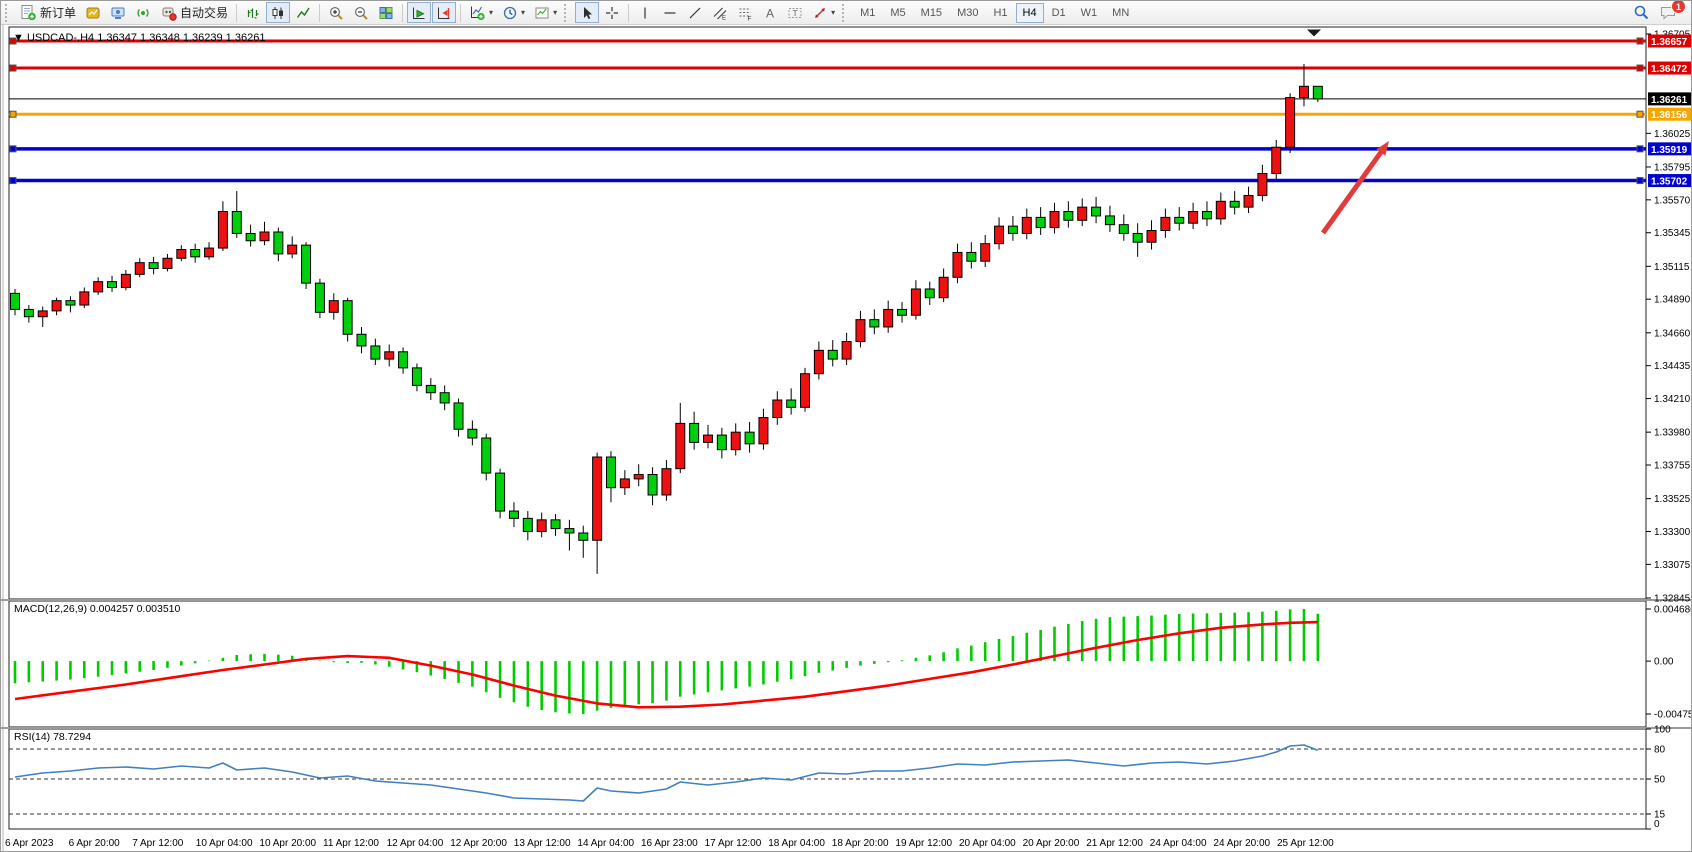 Image resolution: width=1692 pixels, height=852 pixels. Describe the element at coordinates (361, 12) in the screenshot. I see `zoom-out-button` at that location.